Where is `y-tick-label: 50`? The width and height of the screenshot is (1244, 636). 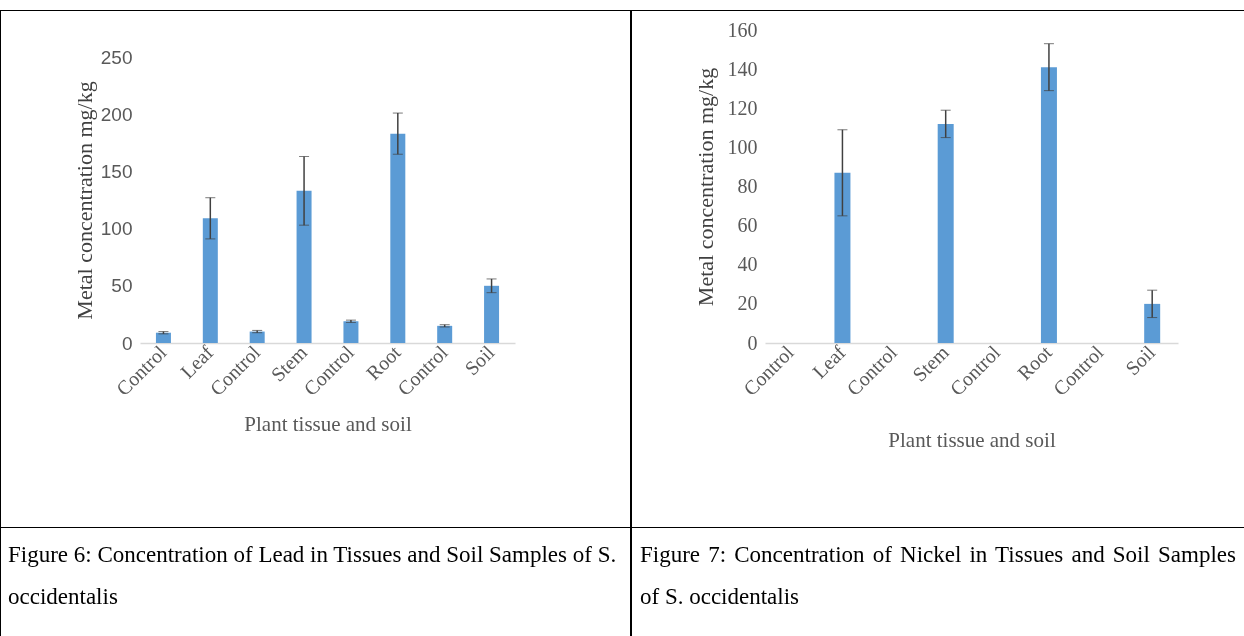 y-tick-label: 50 is located at coordinates (122, 286).